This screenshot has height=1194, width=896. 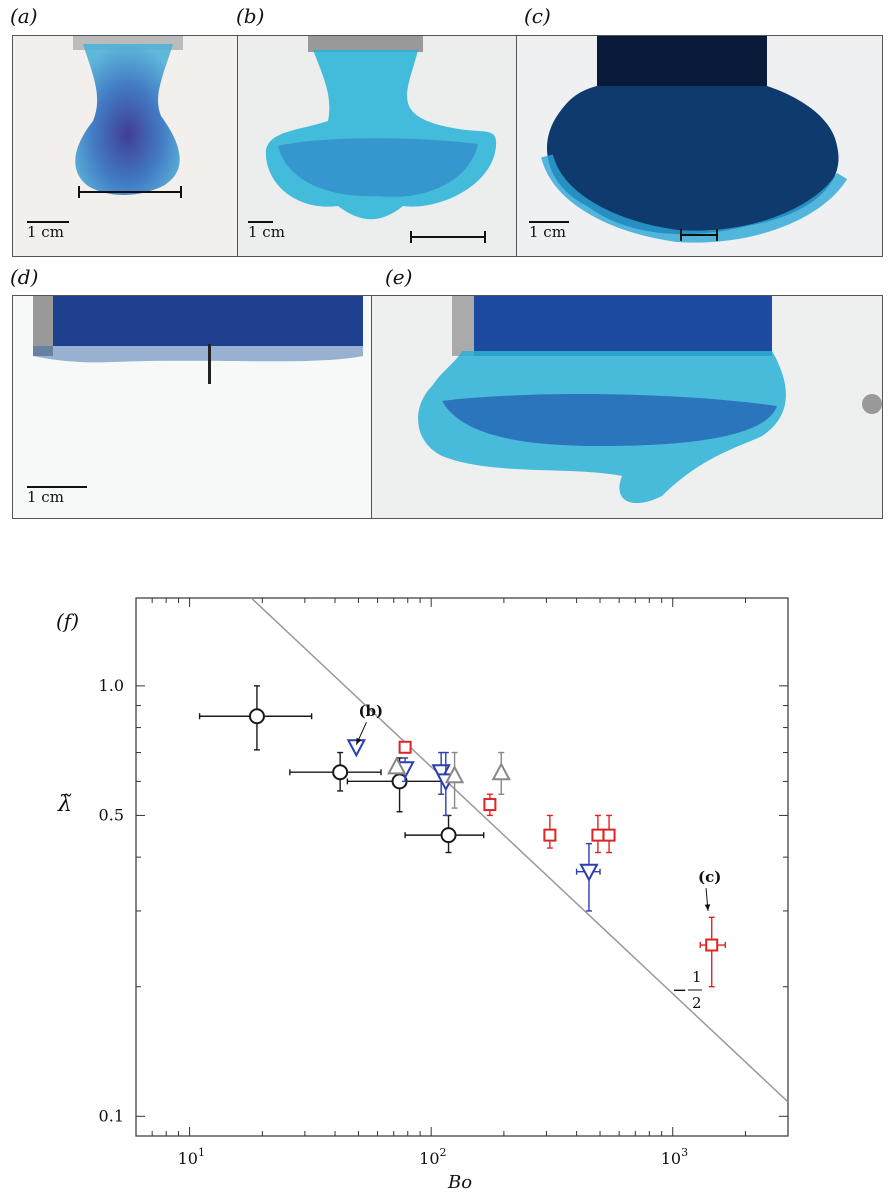 I want to click on photo-c-drawing, so click(x=694, y=139).